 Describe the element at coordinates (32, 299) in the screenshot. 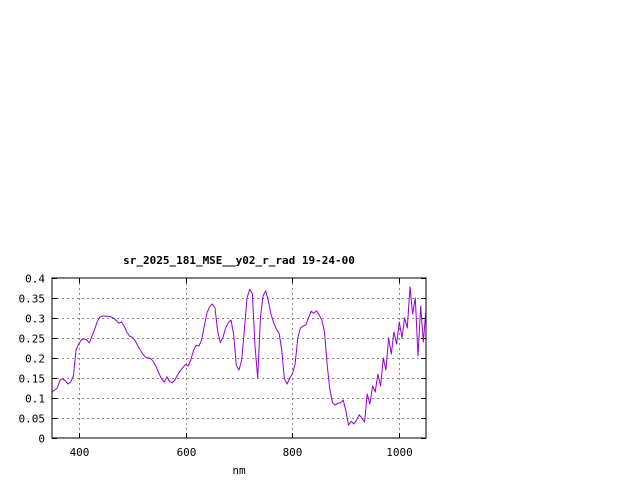

I see `y-tick-label: 0.35` at that location.